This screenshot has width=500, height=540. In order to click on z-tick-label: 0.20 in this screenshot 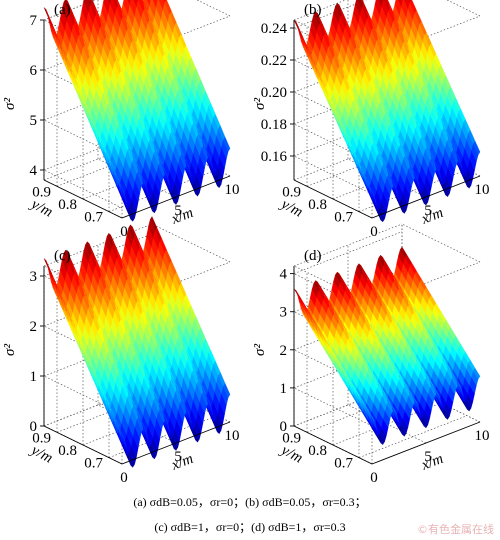, I will do `click(274, 93)`.